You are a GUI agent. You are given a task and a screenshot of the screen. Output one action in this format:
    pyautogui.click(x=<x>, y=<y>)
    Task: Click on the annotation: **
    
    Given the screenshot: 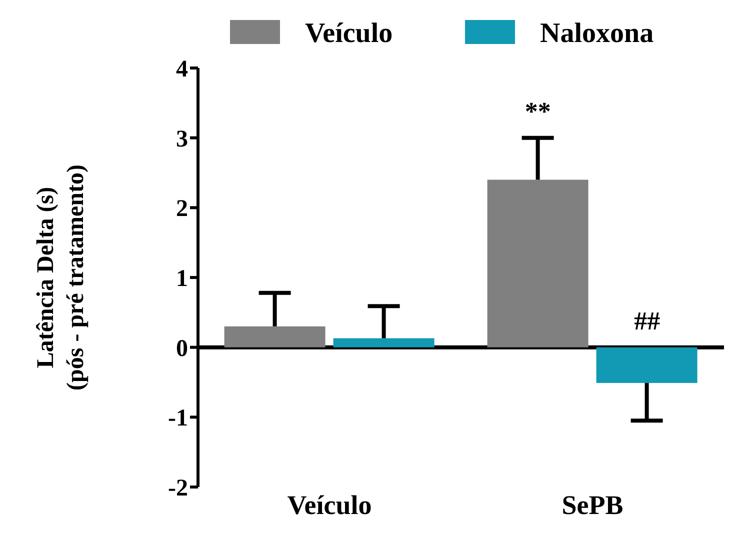 What is the action you would take?
    pyautogui.click(x=537, y=111)
    